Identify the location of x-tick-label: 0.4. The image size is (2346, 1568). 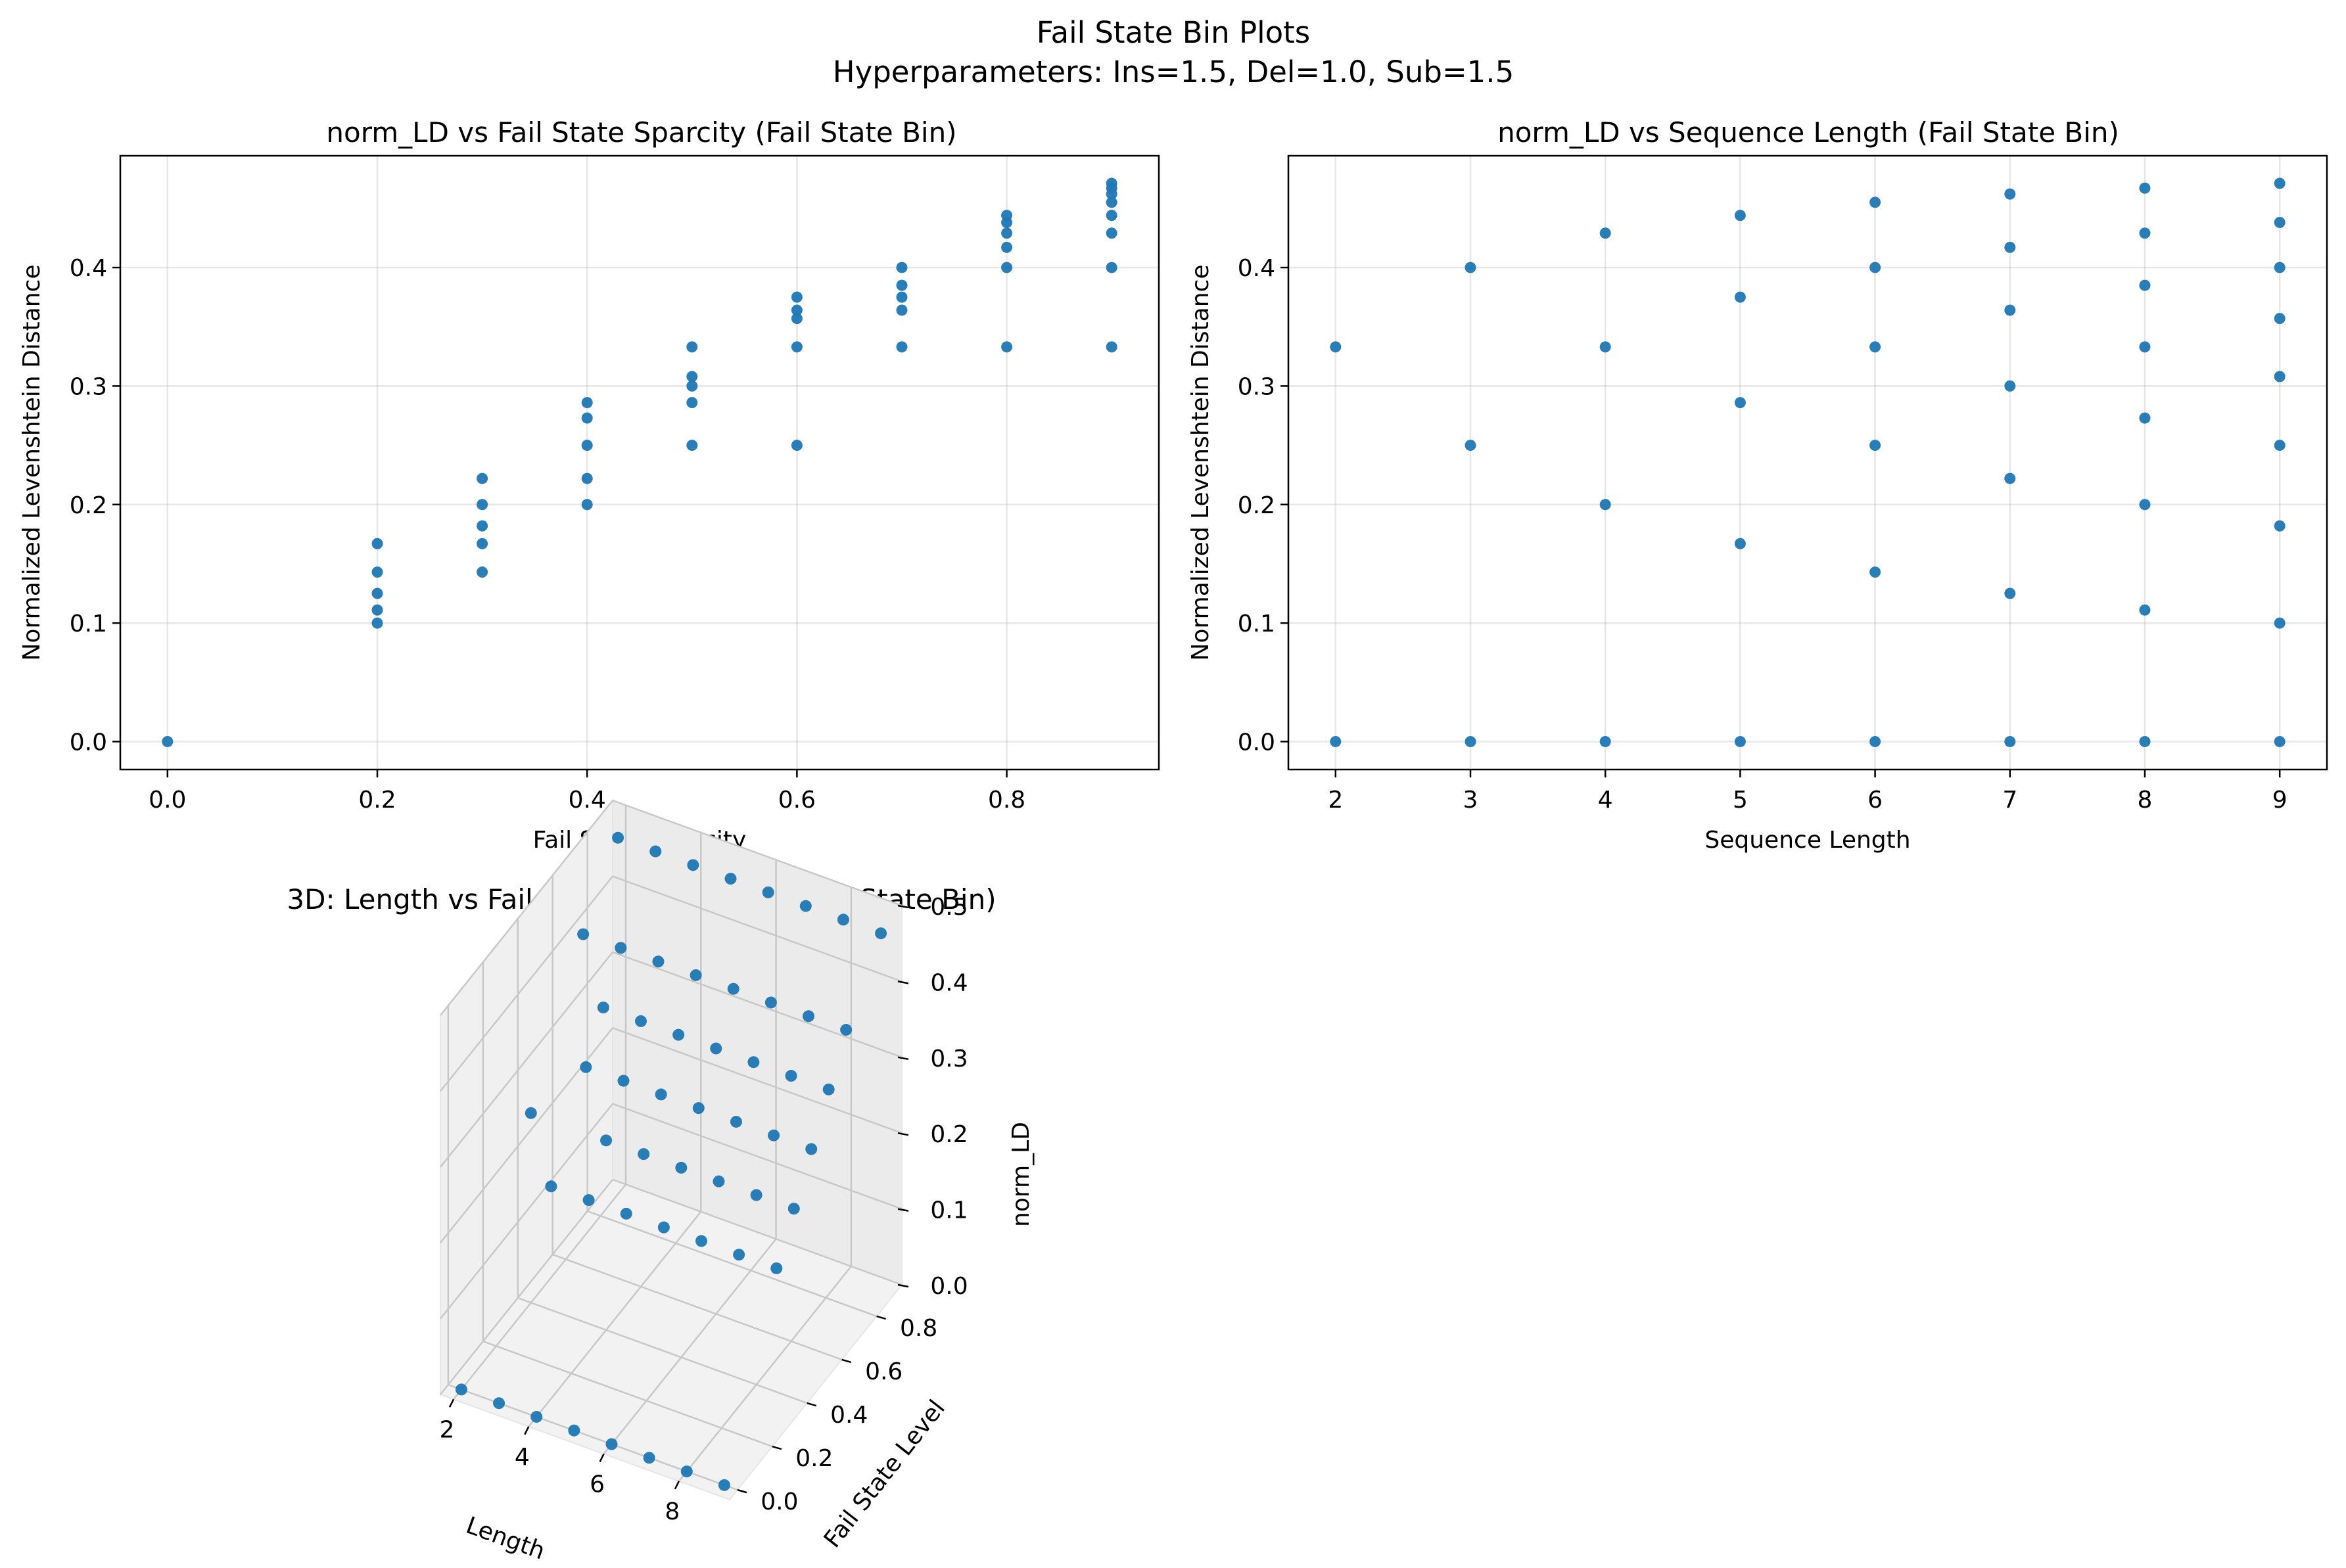
(588, 800).